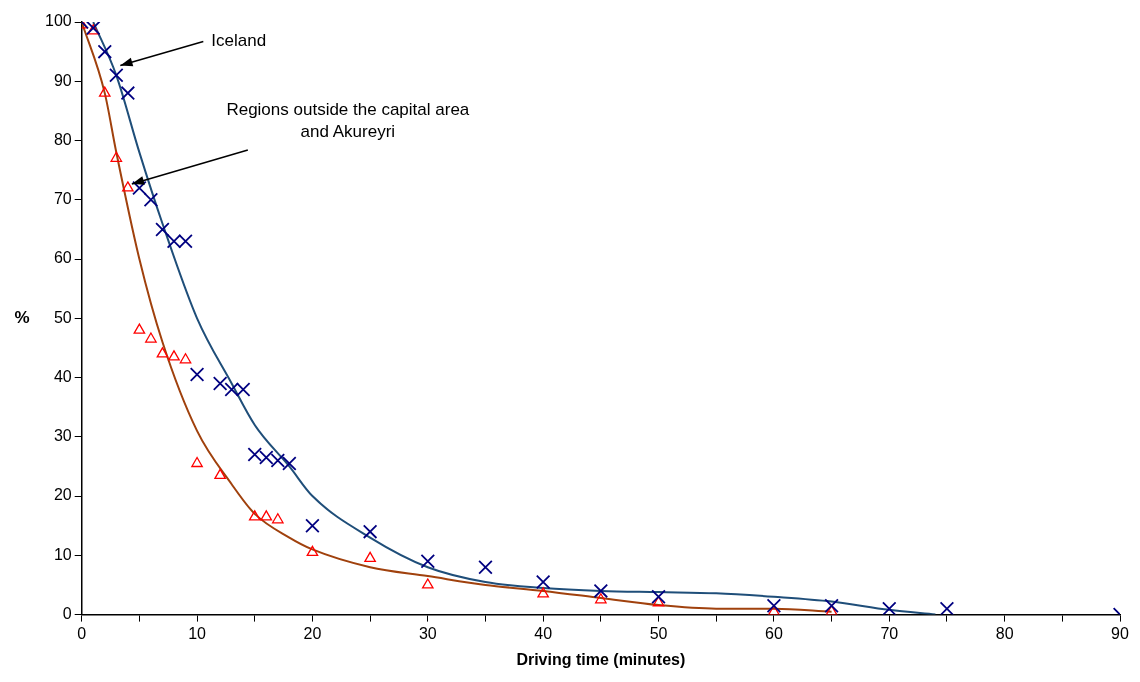 Image resolution: width=1140 pixels, height=682 pixels. I want to click on y-tick-label: 70, so click(62, 199).